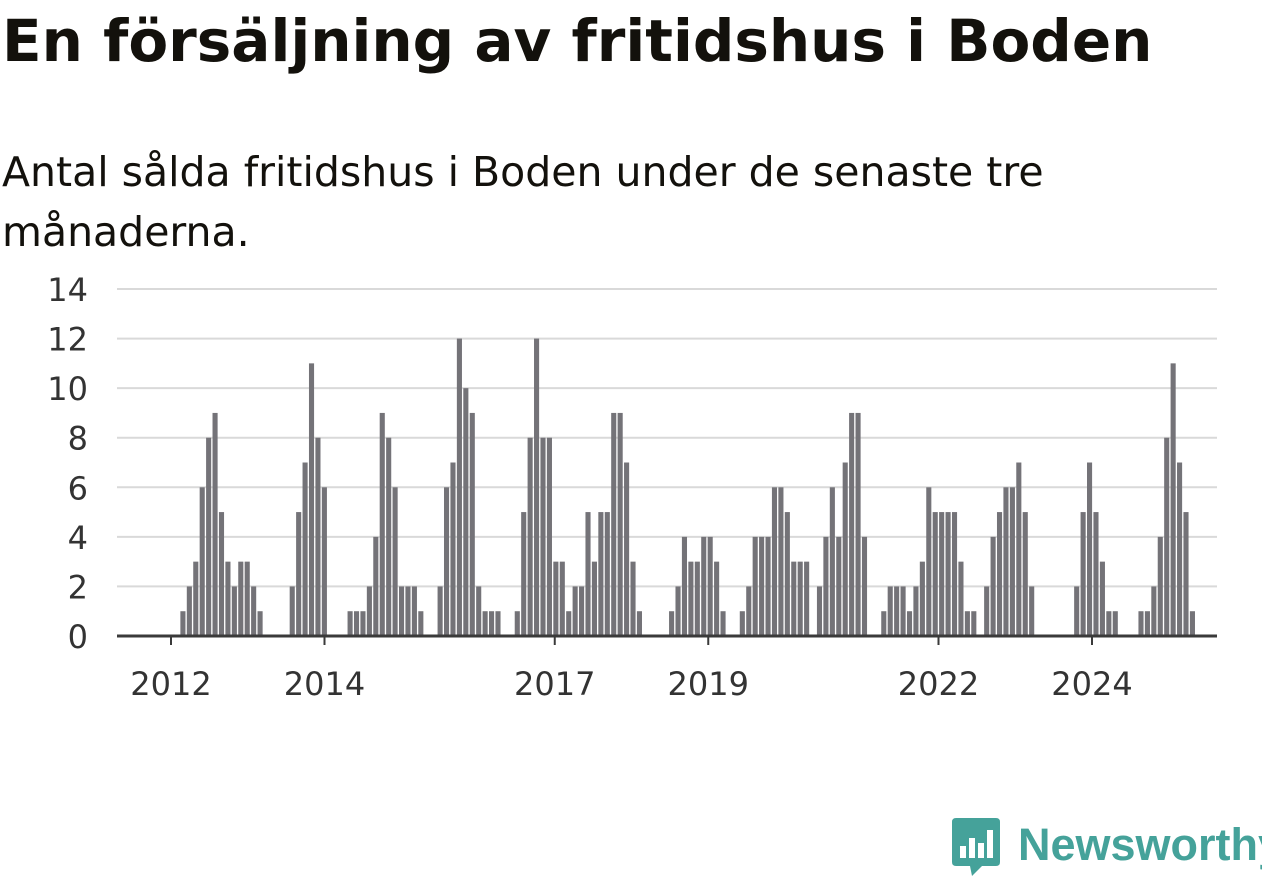  I want to click on y-tick-label: 0, so click(78, 637).